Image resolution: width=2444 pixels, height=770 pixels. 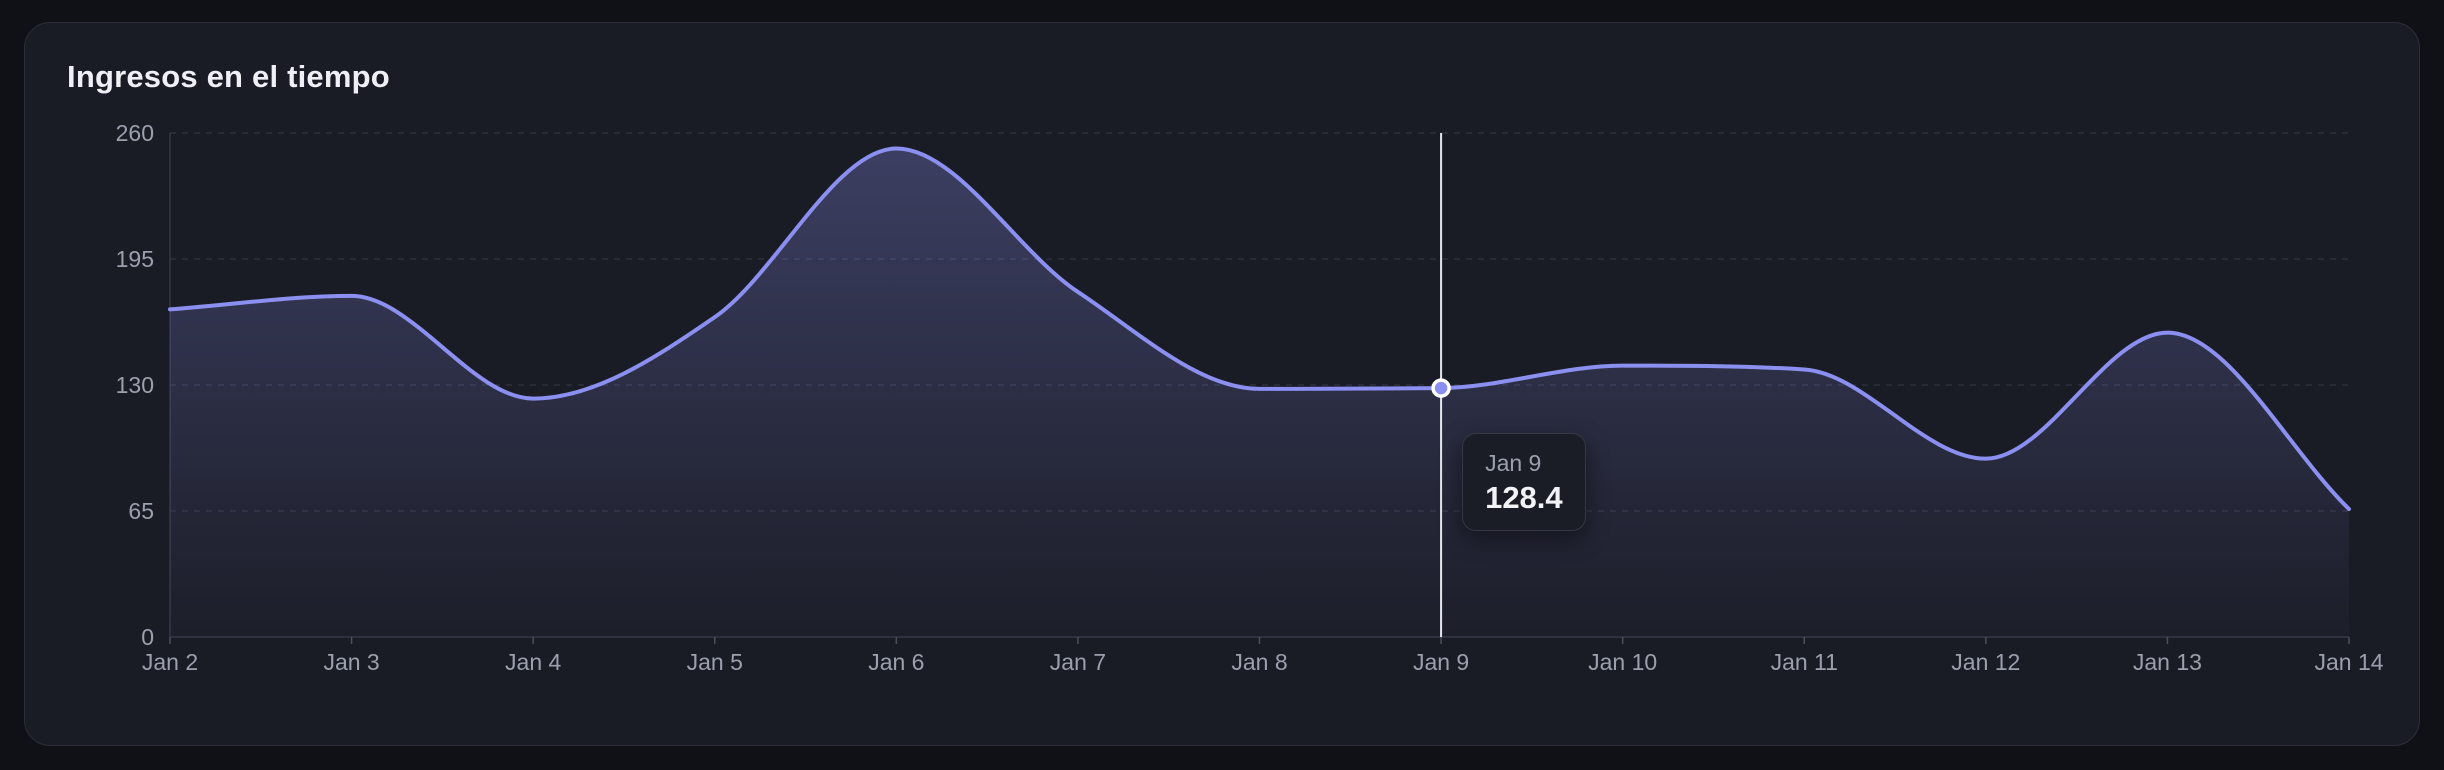 I want to click on x-tick-label: Jan 11, so click(x=1804, y=662).